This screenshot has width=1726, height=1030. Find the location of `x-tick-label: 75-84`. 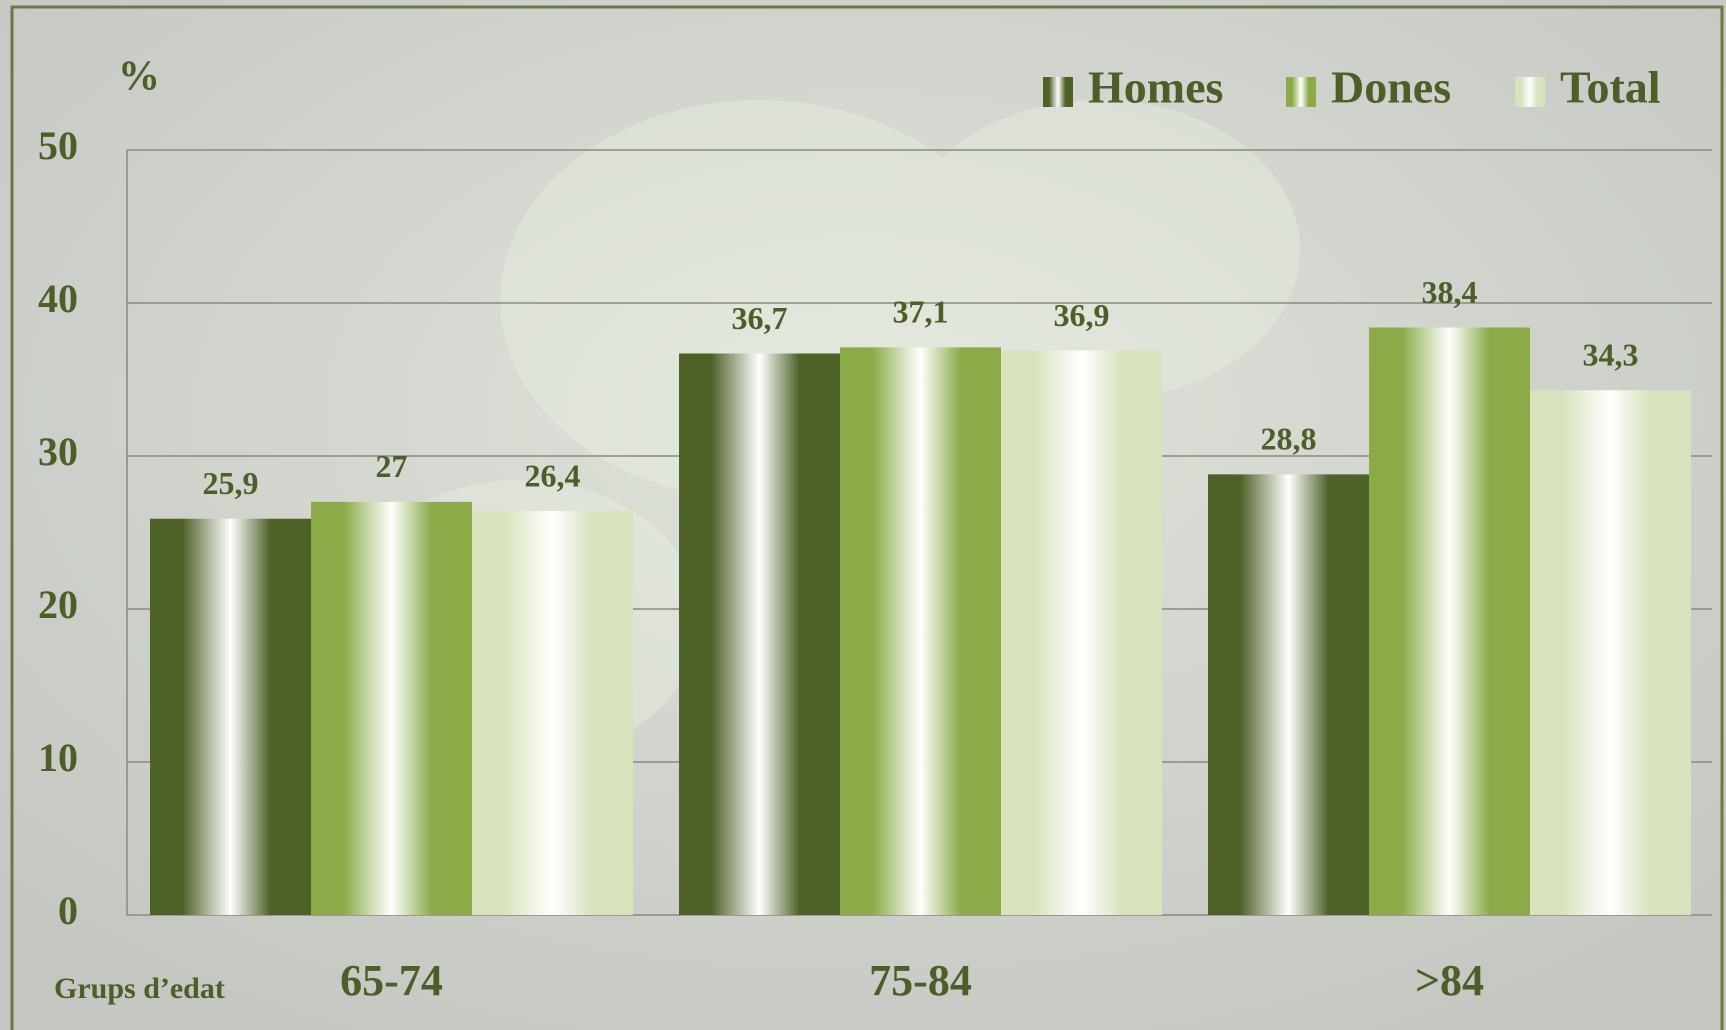

x-tick-label: 75-84 is located at coordinates (920, 980).